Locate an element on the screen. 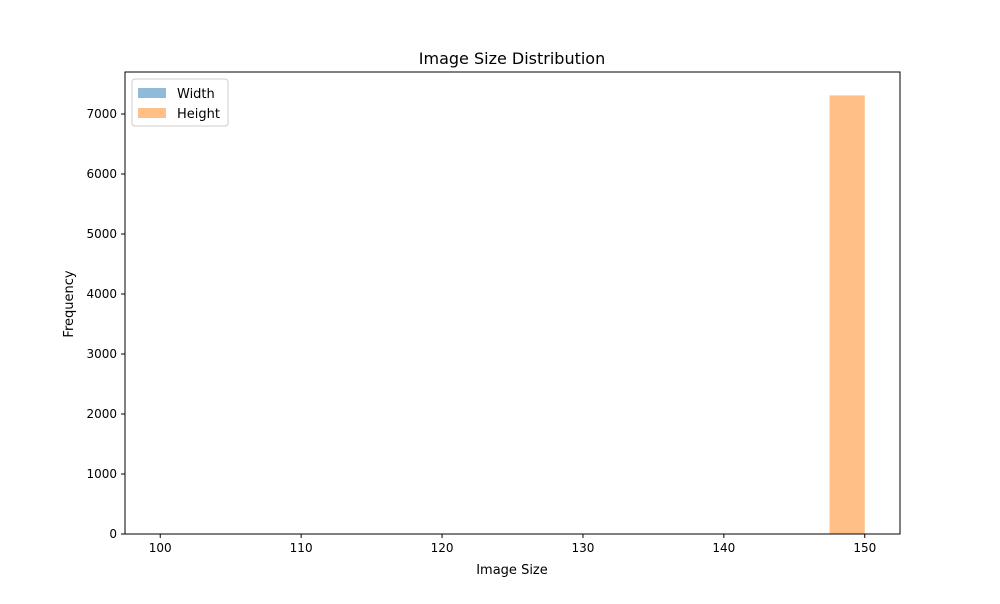 Image resolution: width=1000 pixels, height=604 pixels. y-tick-label: 6000 is located at coordinates (101, 174).